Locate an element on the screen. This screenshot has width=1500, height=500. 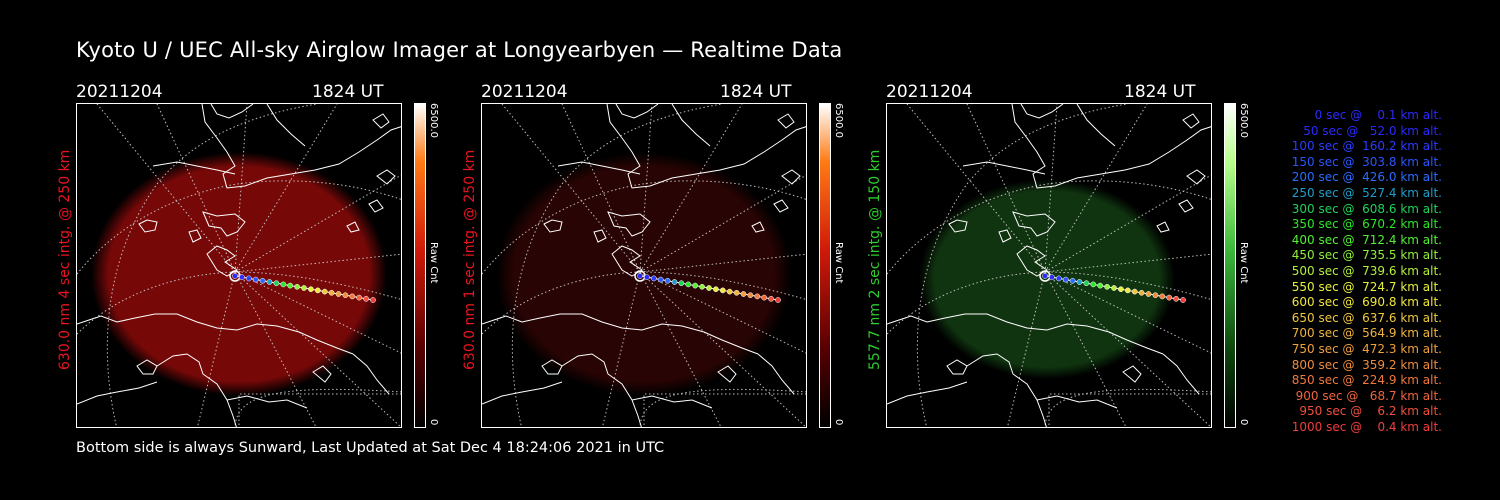
airglow-disc is located at coordinates (1047, 279).